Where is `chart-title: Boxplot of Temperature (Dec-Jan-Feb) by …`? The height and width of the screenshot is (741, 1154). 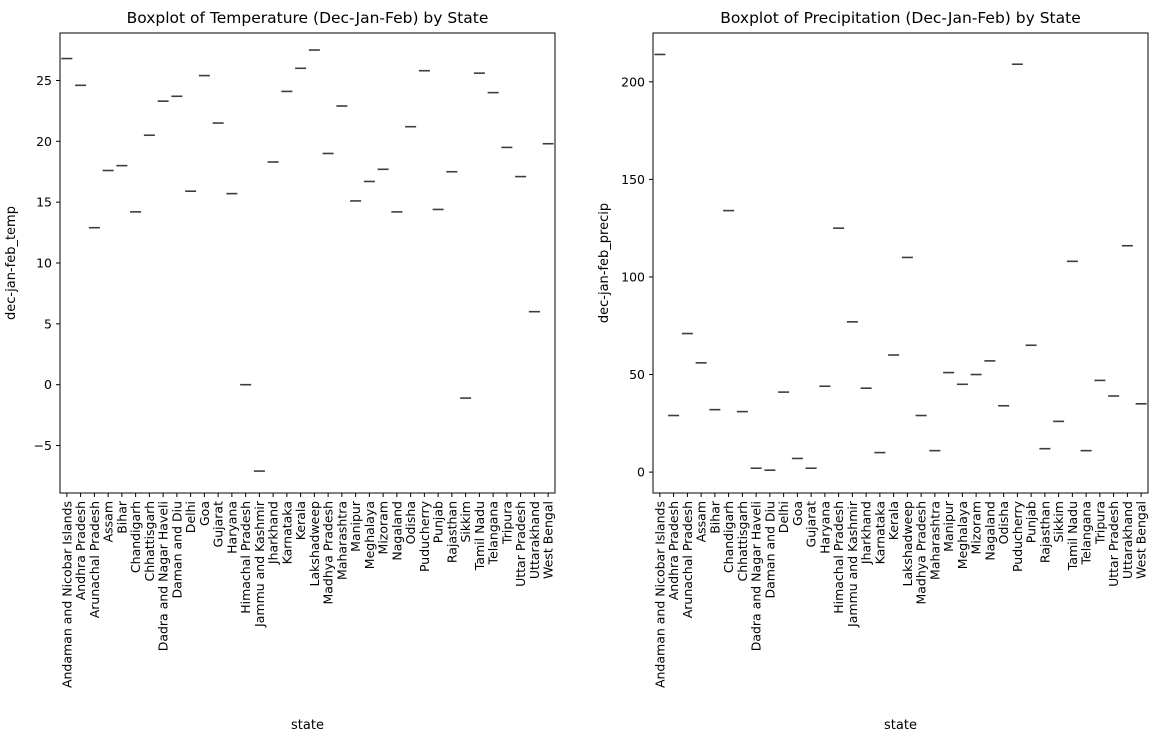
chart-title: Boxplot of Temperature (Dec-Jan-Feb) by … is located at coordinates (308, 18).